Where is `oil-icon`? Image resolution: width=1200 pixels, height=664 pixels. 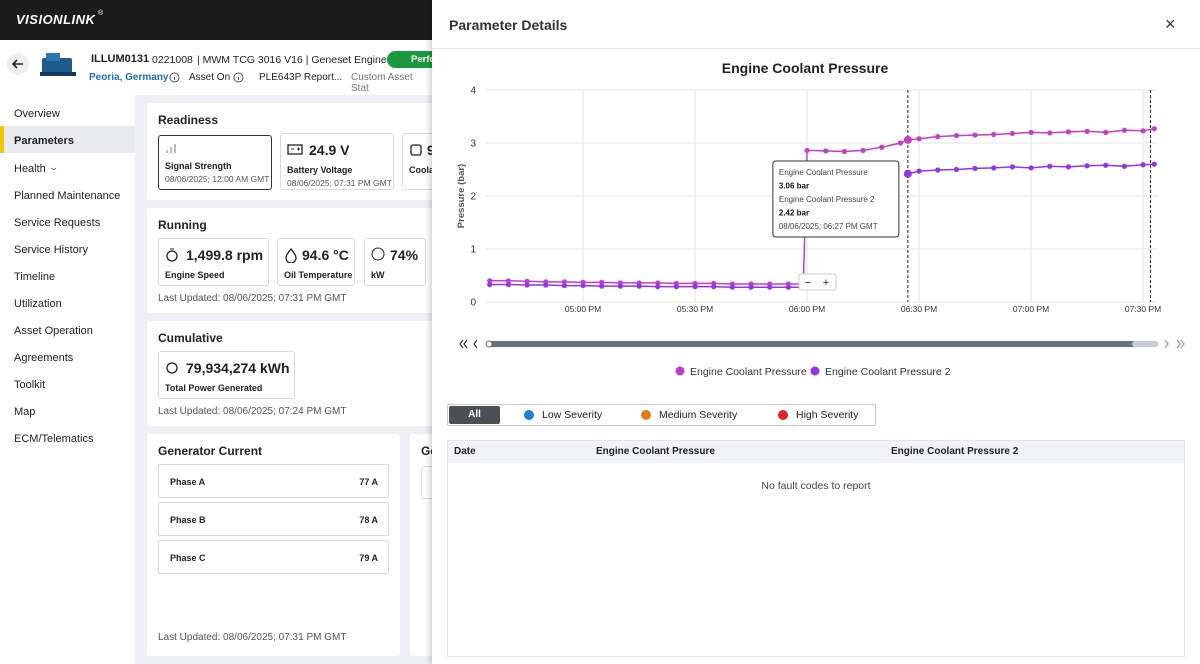
oil-icon is located at coordinates (291, 255).